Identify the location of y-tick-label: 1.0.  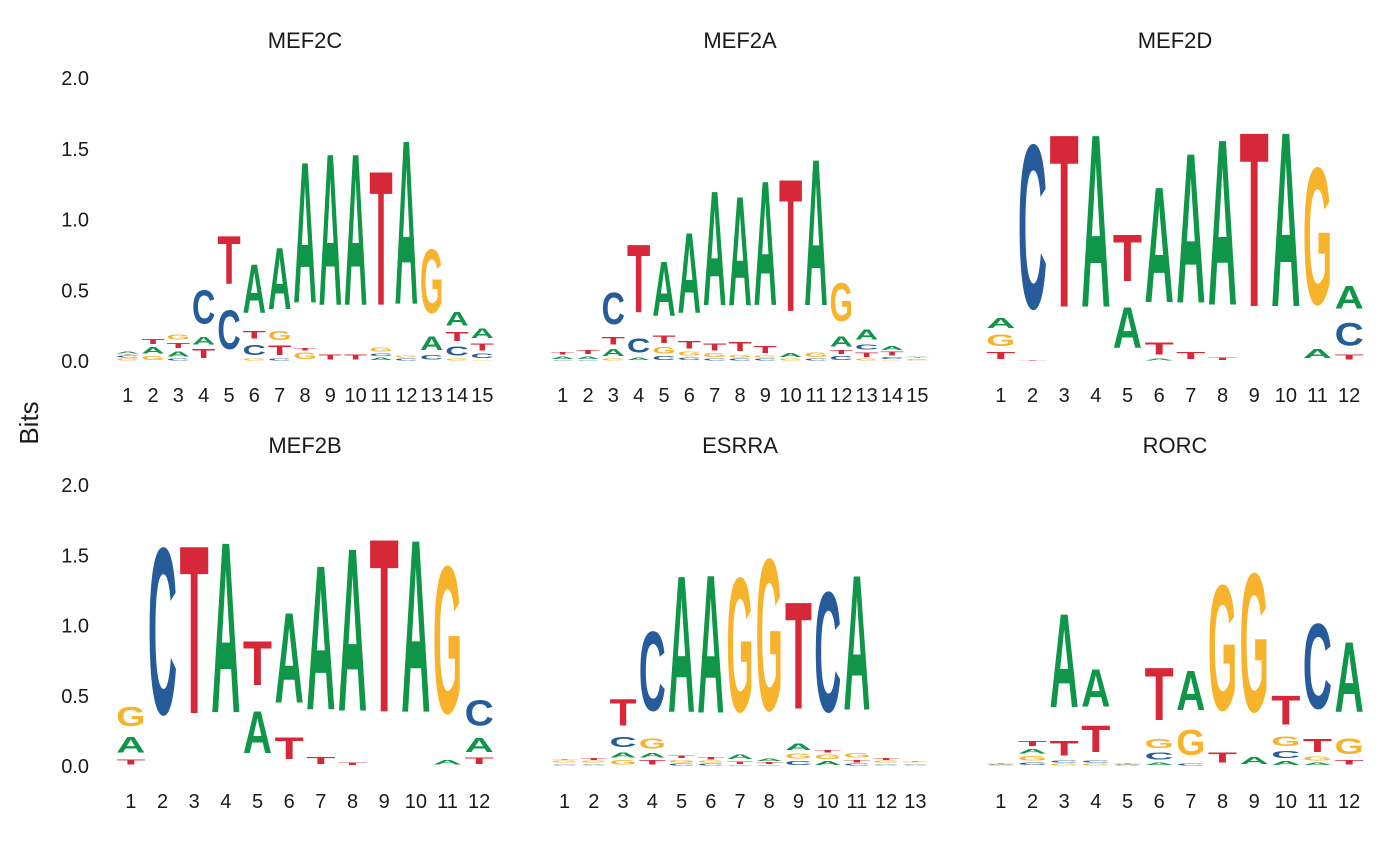
(75, 221).